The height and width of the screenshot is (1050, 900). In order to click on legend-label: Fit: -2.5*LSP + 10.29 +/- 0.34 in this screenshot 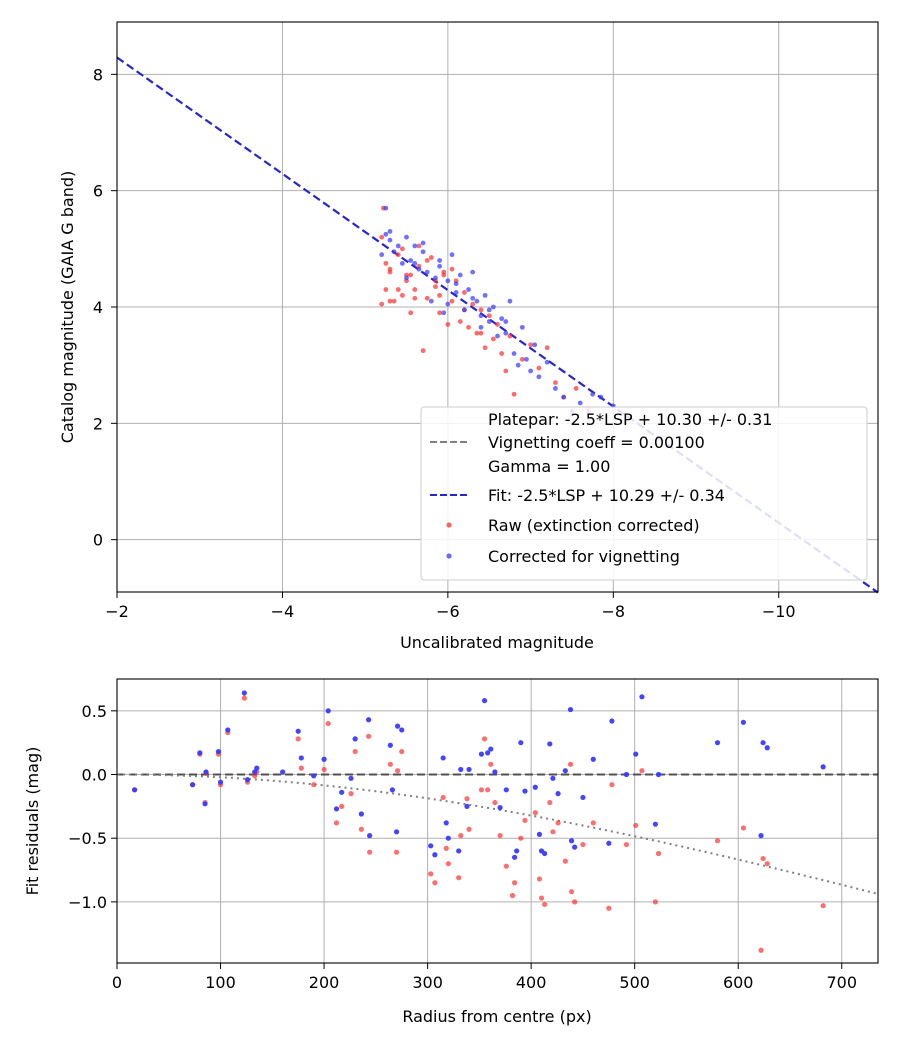, I will do `click(606, 495)`.